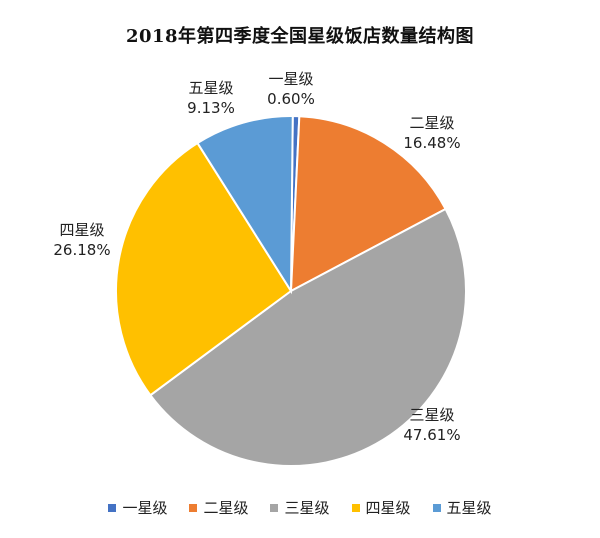 This screenshot has height=538, width=600. What do you see at coordinates (431, 123) in the screenshot?
I see `slice-category-label: 二星级` at bounding box center [431, 123].